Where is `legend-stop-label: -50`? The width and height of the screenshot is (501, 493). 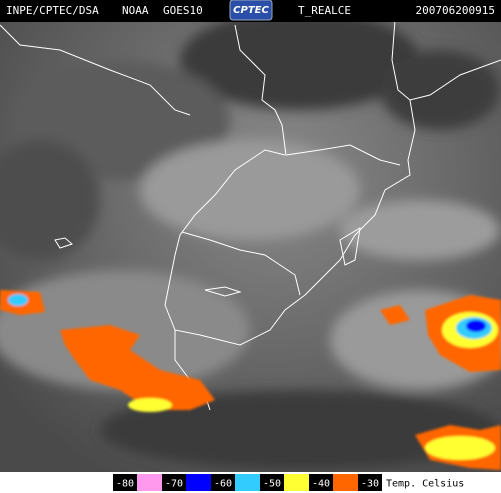 legend-stop-label: -50 is located at coordinates (272, 484).